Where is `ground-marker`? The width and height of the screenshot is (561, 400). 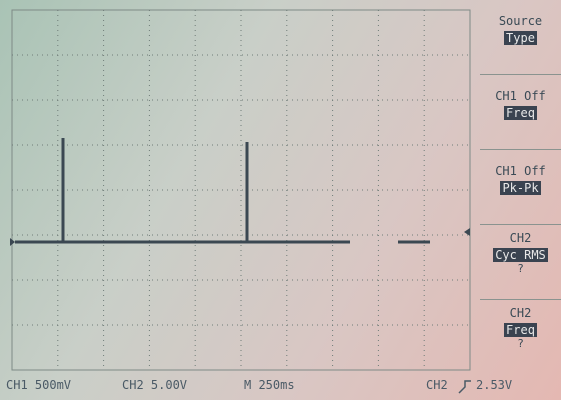 ground-marker is located at coordinates (12, 242).